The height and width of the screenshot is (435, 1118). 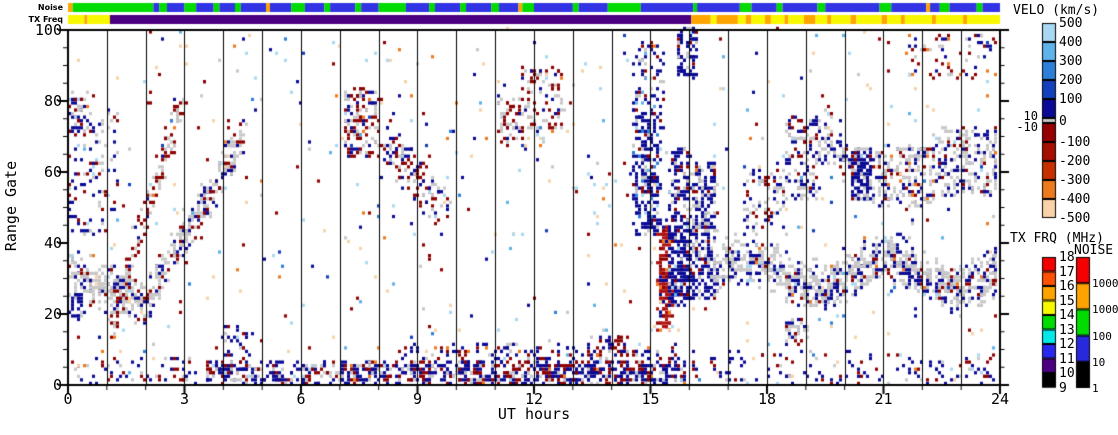 What do you see at coordinates (650, 399) in the screenshot?
I see `x-tick-label: 15` at bounding box center [650, 399].